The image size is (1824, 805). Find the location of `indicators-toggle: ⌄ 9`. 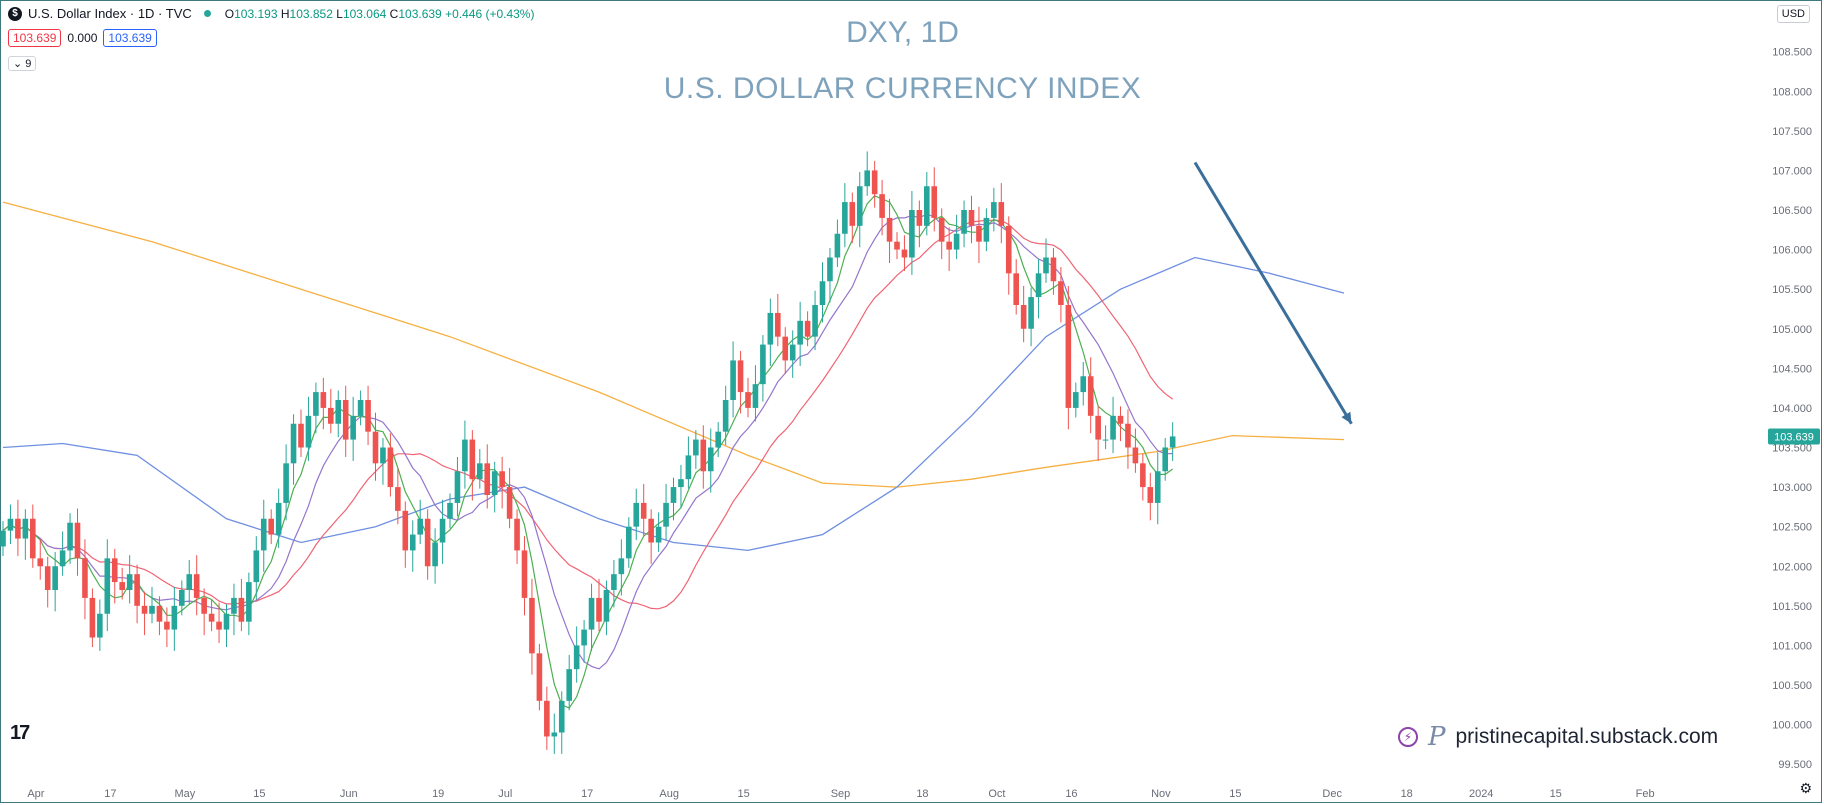

indicators-toggle: ⌄ 9 is located at coordinates (22, 63).